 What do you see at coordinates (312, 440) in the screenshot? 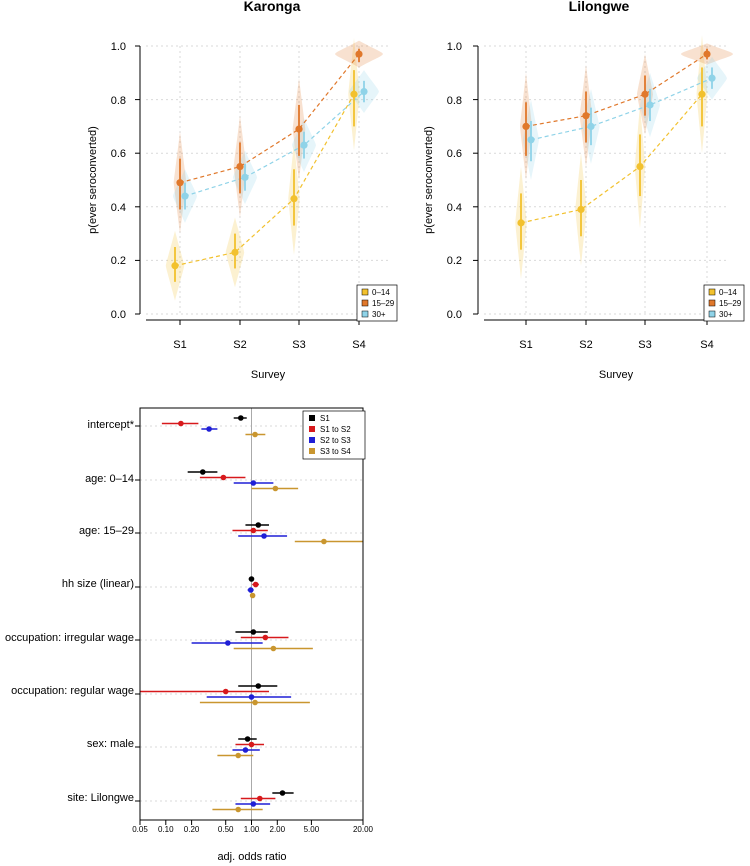
I see `forest-legend-key-s2-s3` at bounding box center [312, 440].